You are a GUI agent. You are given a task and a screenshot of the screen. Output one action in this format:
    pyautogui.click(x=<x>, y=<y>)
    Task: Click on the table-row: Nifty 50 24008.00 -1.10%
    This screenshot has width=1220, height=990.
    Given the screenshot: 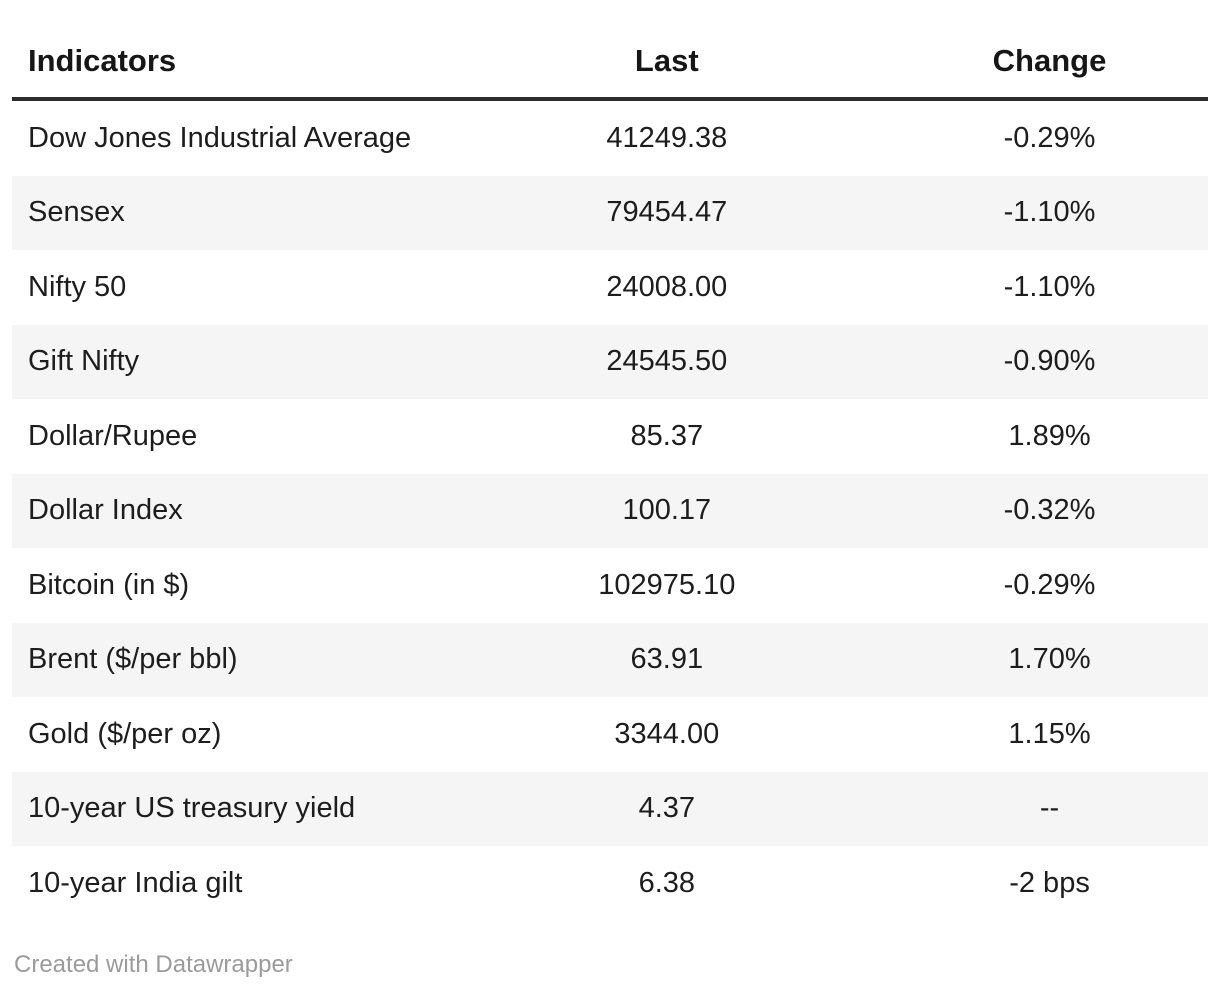 What is the action you would take?
    pyautogui.click(x=610, y=287)
    